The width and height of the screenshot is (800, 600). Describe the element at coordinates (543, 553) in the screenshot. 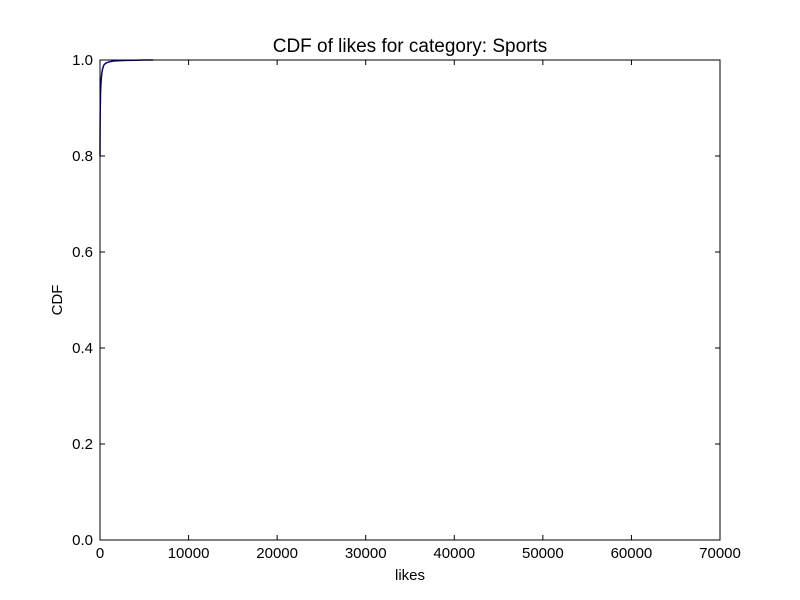

I see `x-tick-label: 50000` at that location.